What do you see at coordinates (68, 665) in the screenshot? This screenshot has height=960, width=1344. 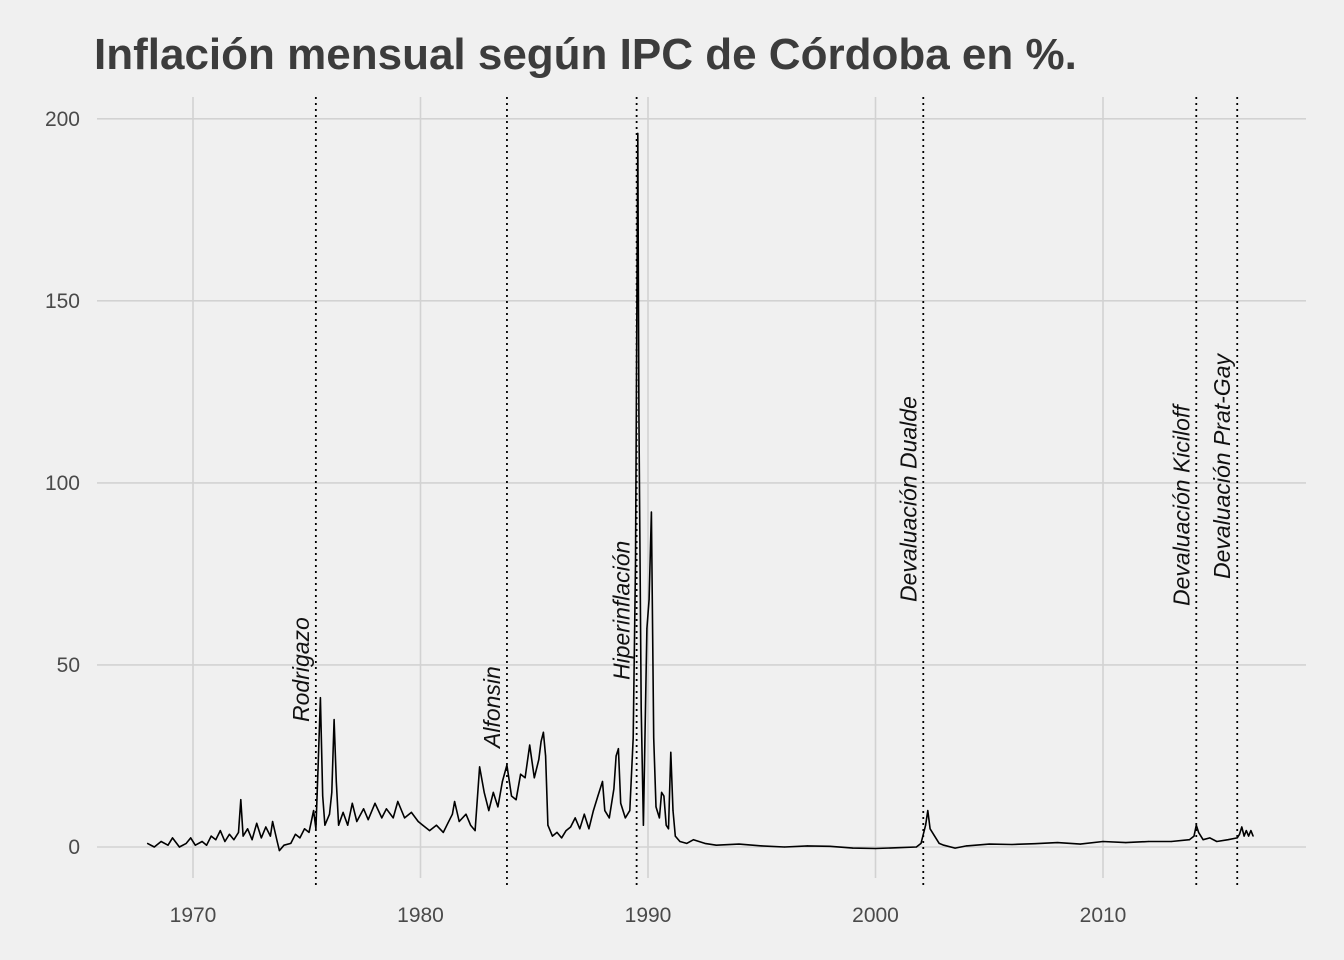 I see `y-tick-label: 50` at bounding box center [68, 665].